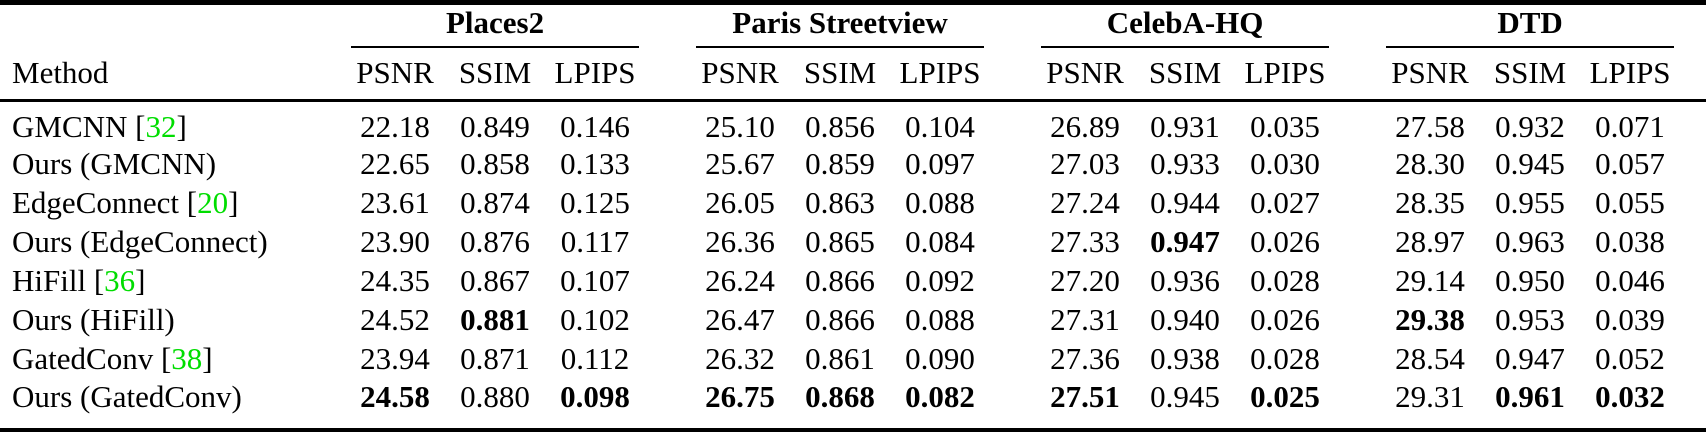 The image size is (1706, 439). What do you see at coordinates (1085, 163) in the screenshot?
I see `metric-cell: 27.03` at bounding box center [1085, 163].